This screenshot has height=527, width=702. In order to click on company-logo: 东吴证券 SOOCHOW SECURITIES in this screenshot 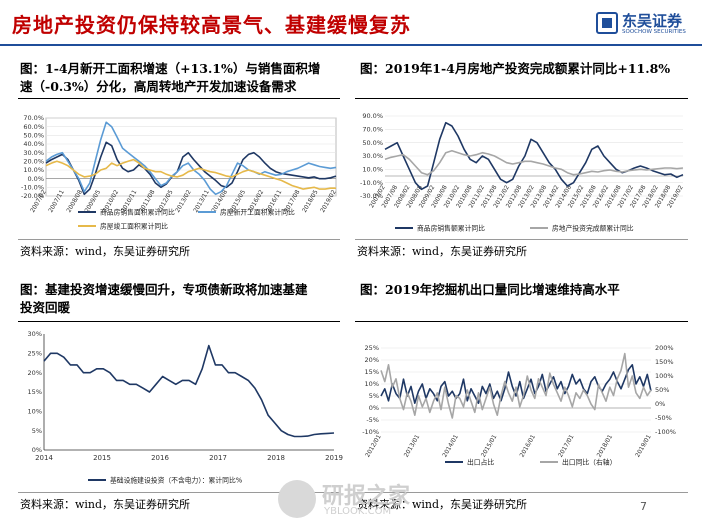, I will do `click(645, 24)`.